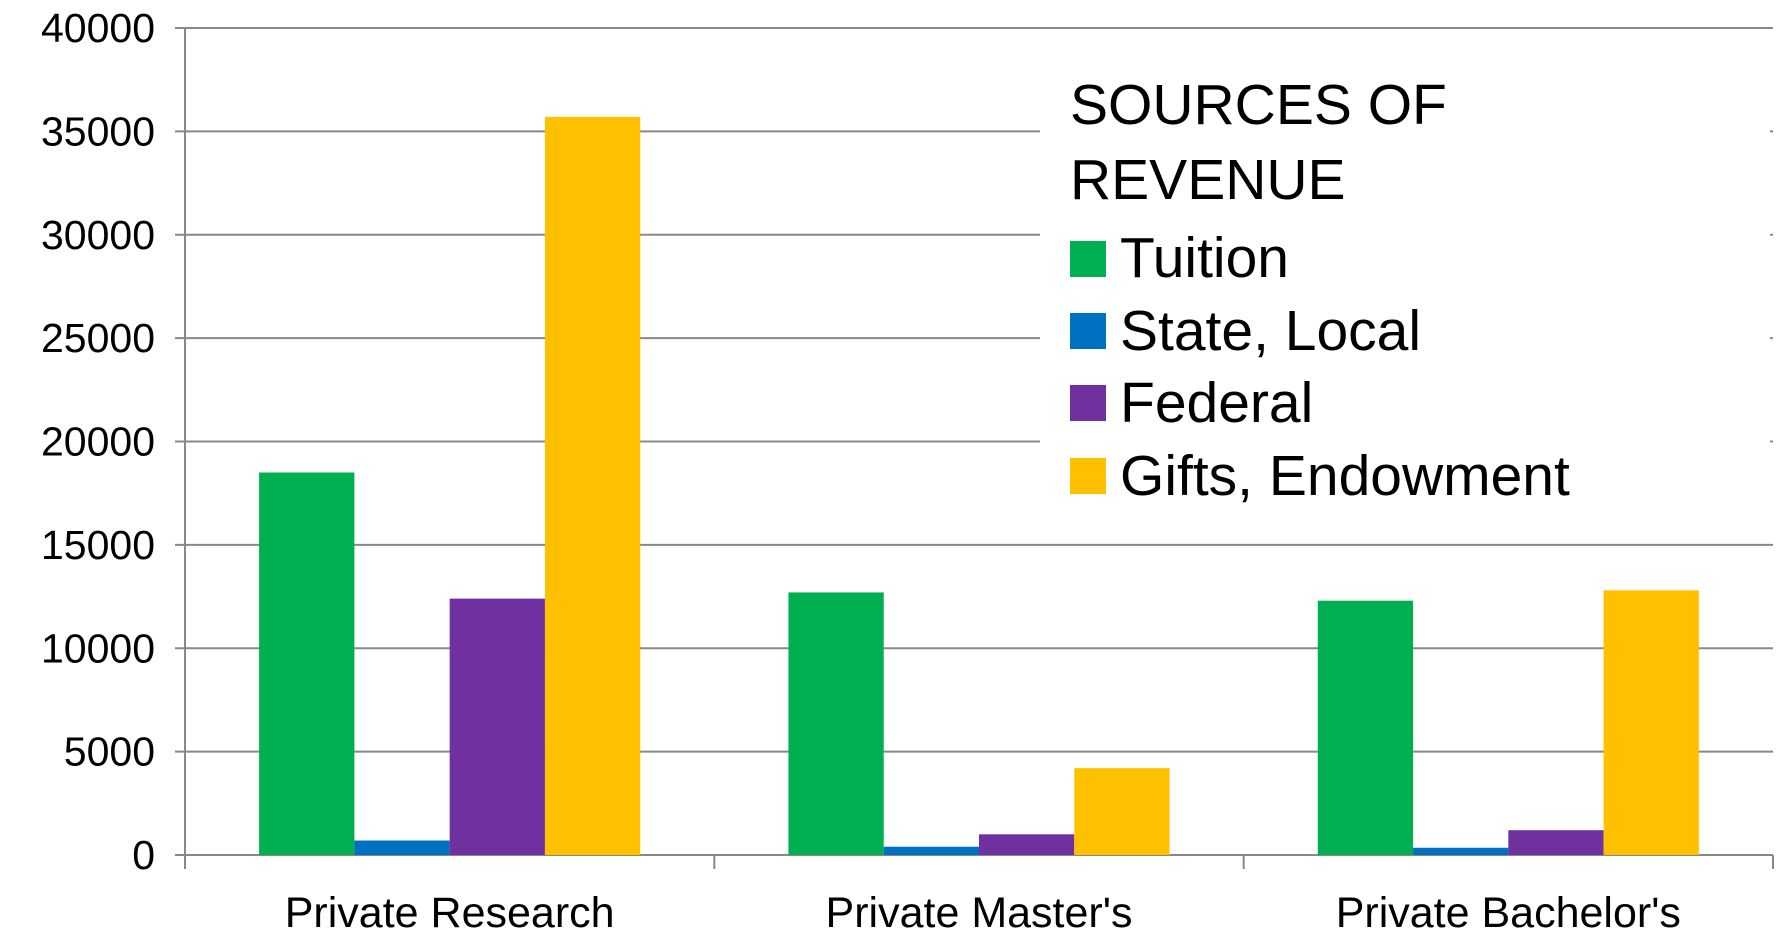  What do you see at coordinates (450, 913) in the screenshot?
I see `x-tick-label: Private Research` at bounding box center [450, 913].